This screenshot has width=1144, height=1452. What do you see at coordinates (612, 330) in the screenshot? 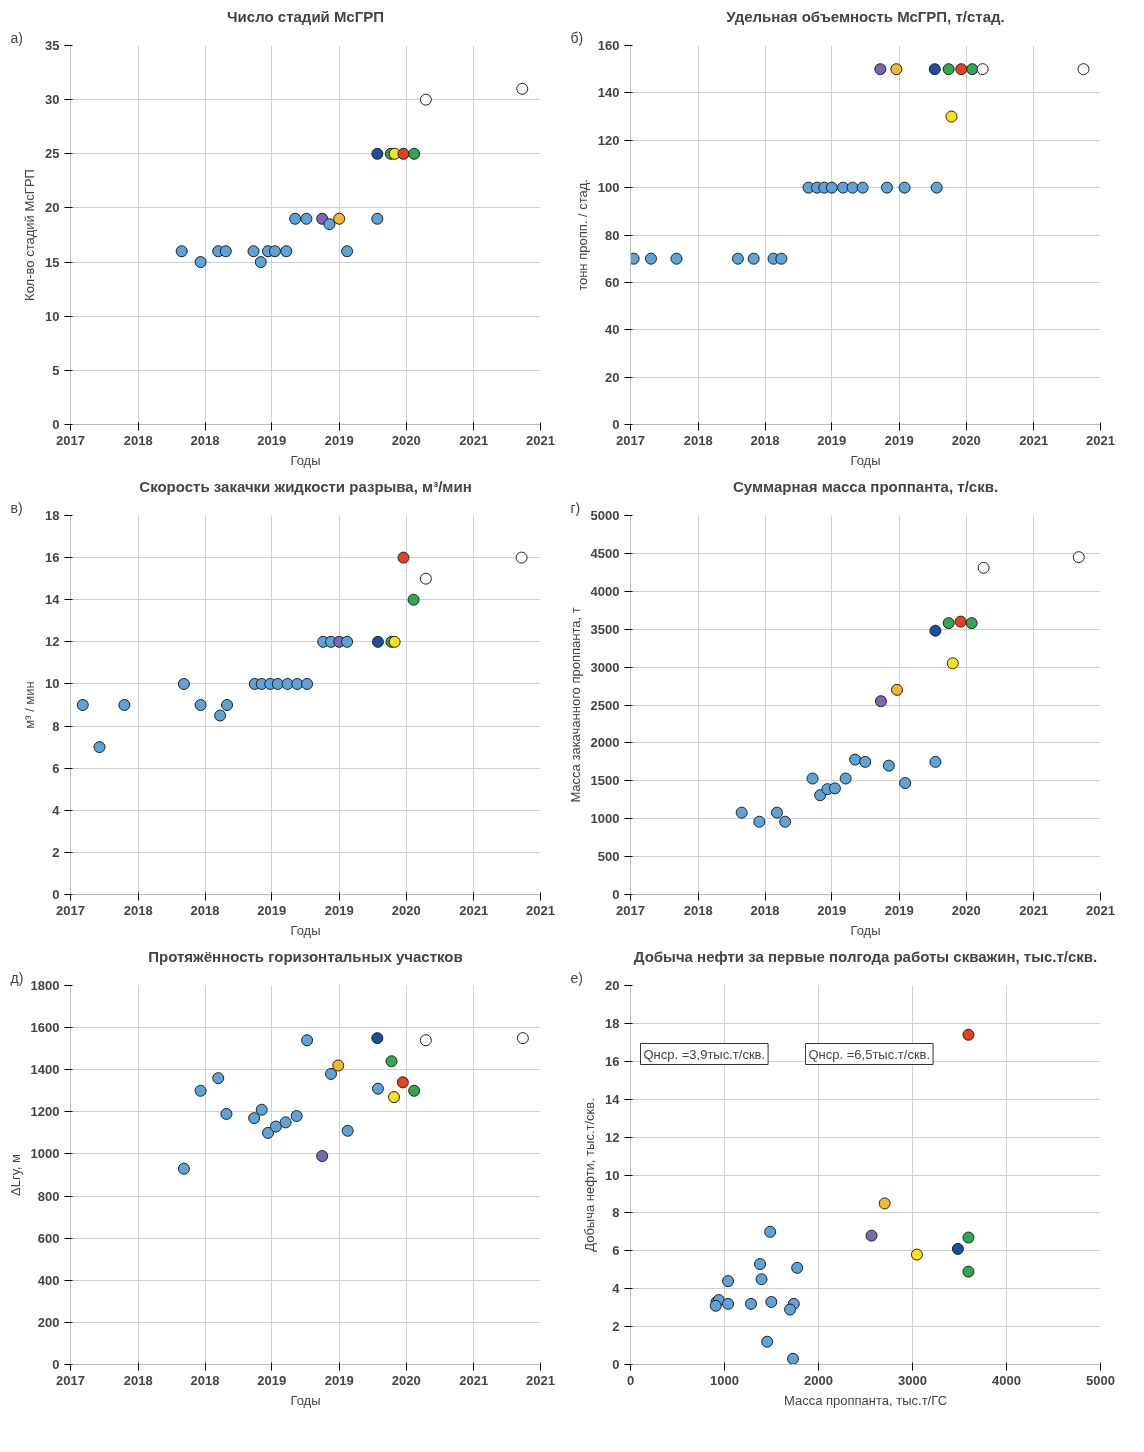
I see `y-tick-label: 40` at bounding box center [612, 330].